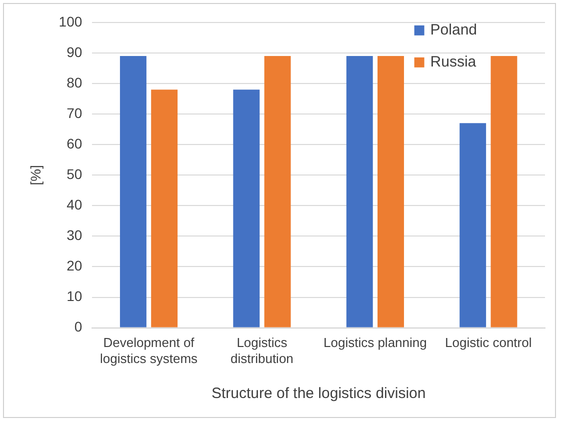 Image resolution: width=561 pixels, height=423 pixels. What do you see at coordinates (74, 143) in the screenshot?
I see `y-tick-label: 60` at bounding box center [74, 143].